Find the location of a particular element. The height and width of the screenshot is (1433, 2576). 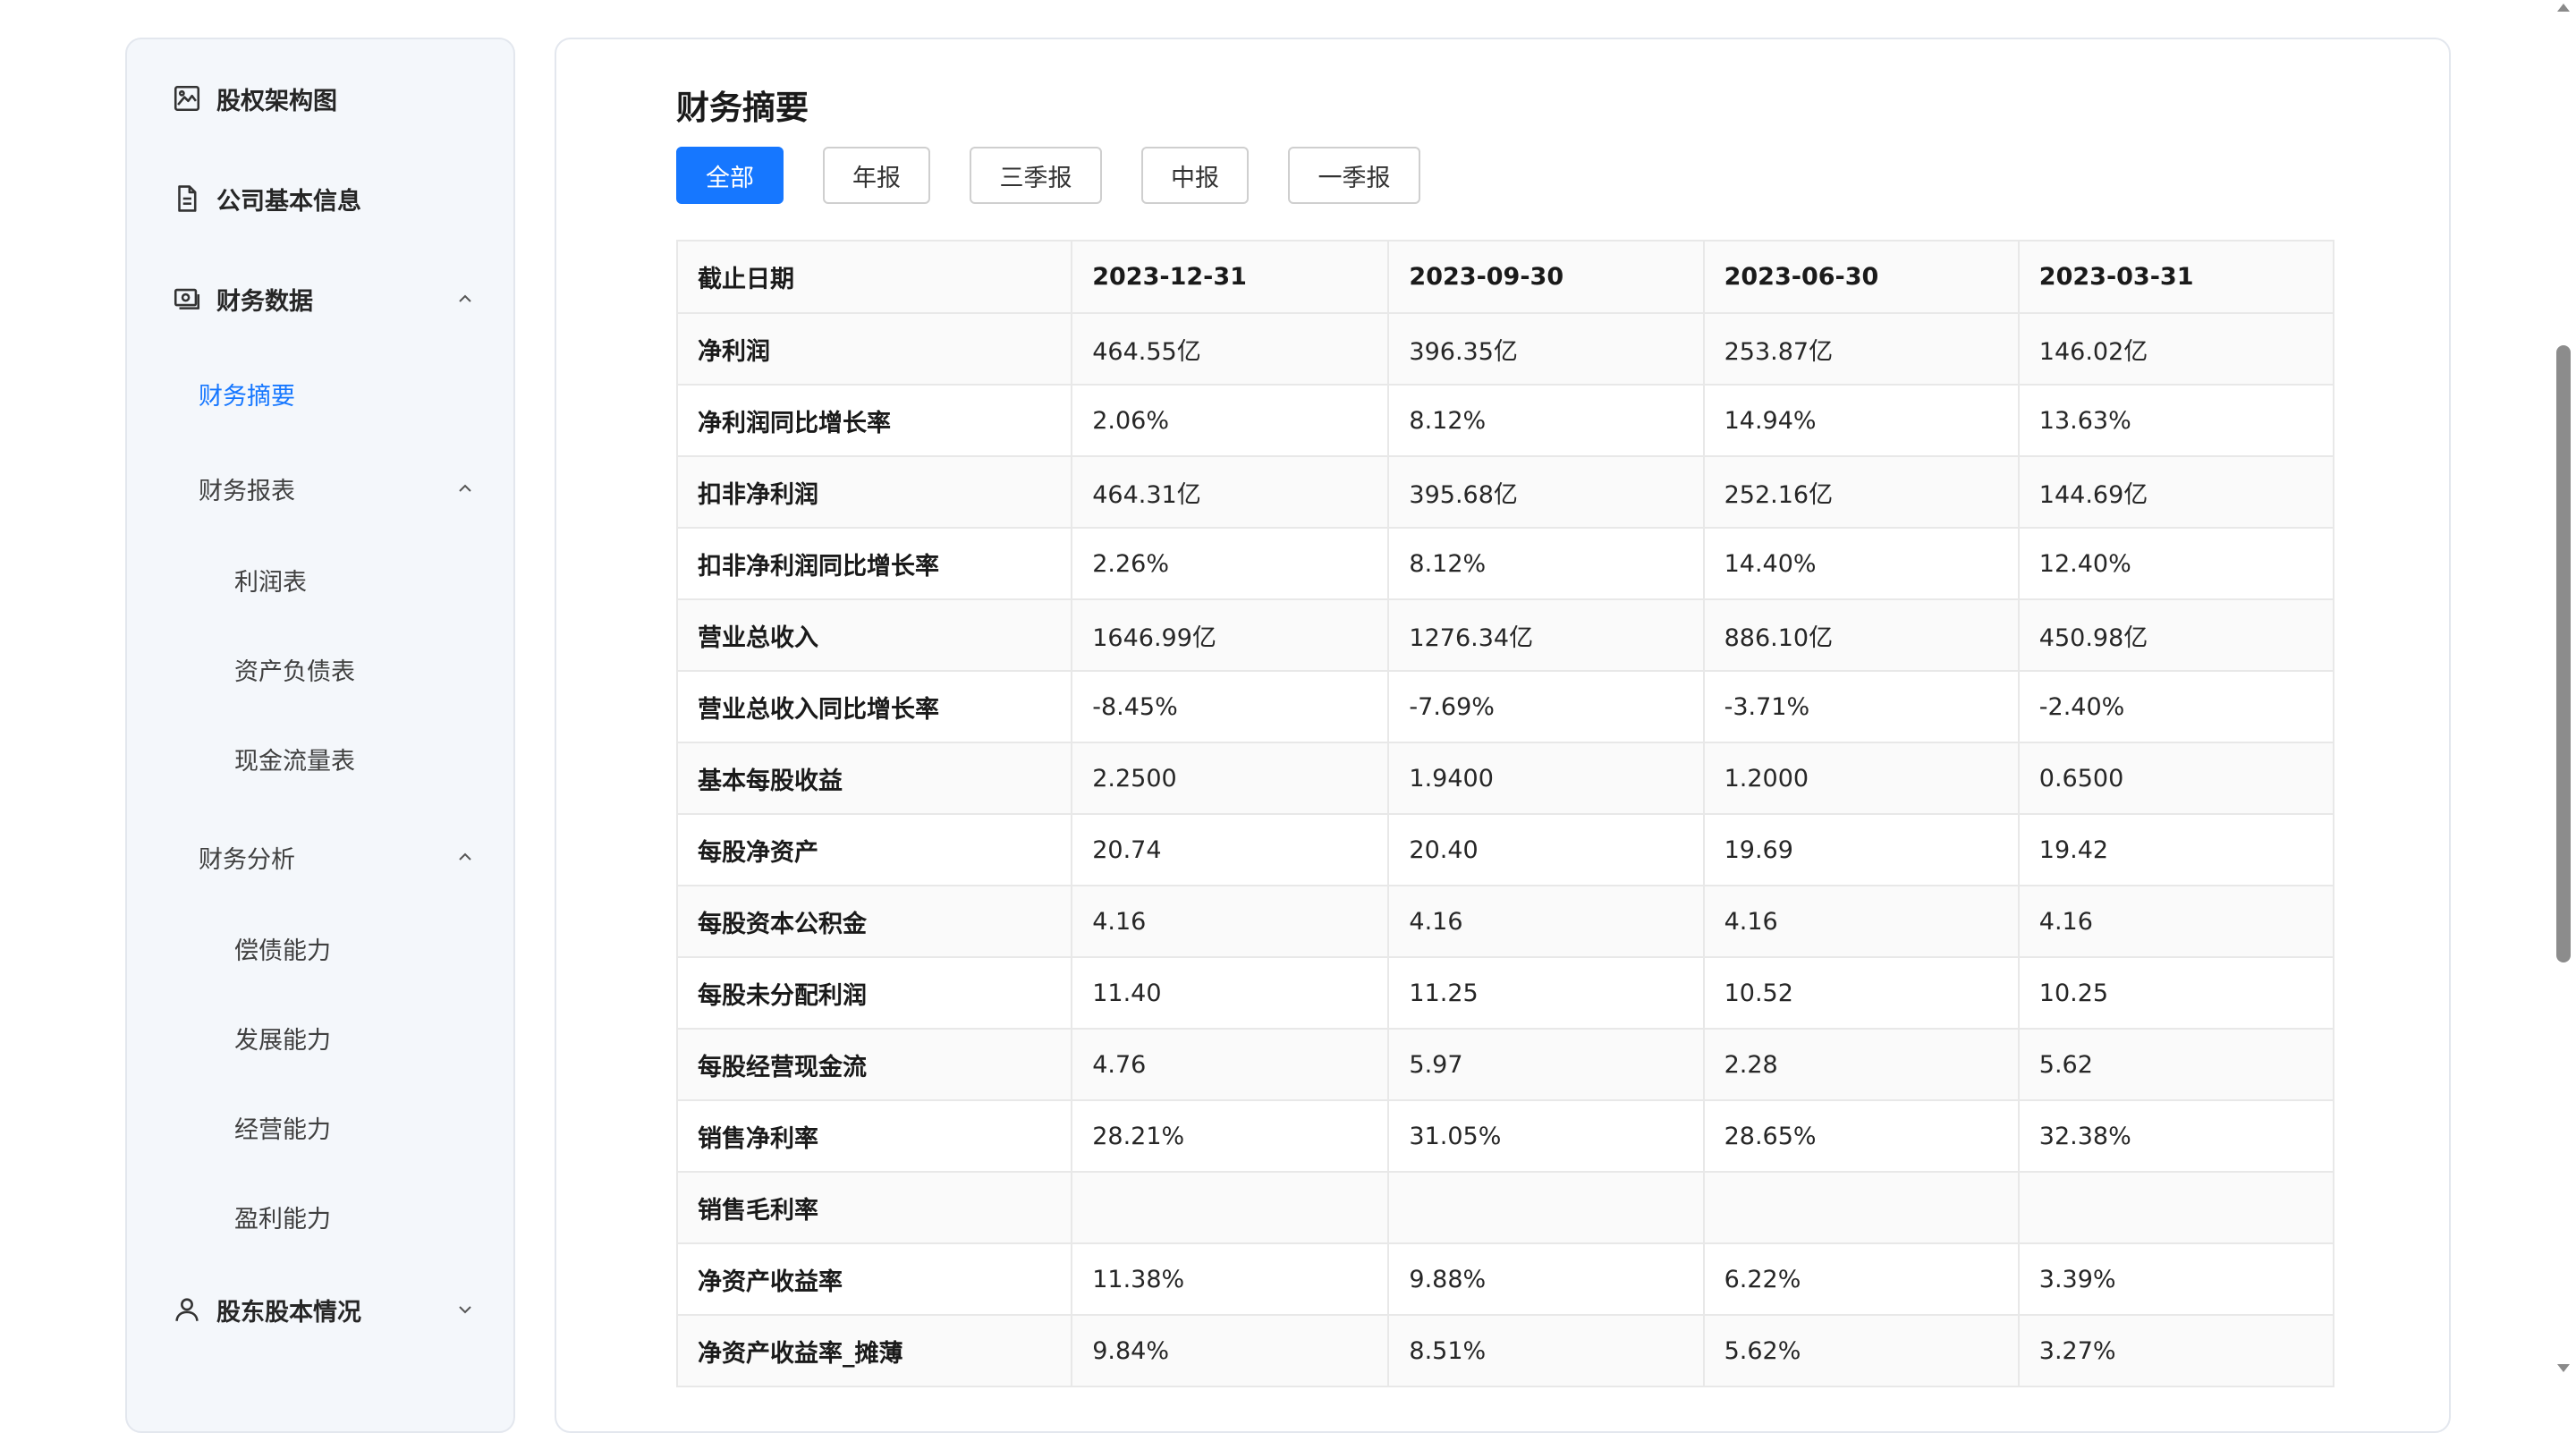

row-label: 净资产收益率_摊薄 is located at coordinates (875, 1351).